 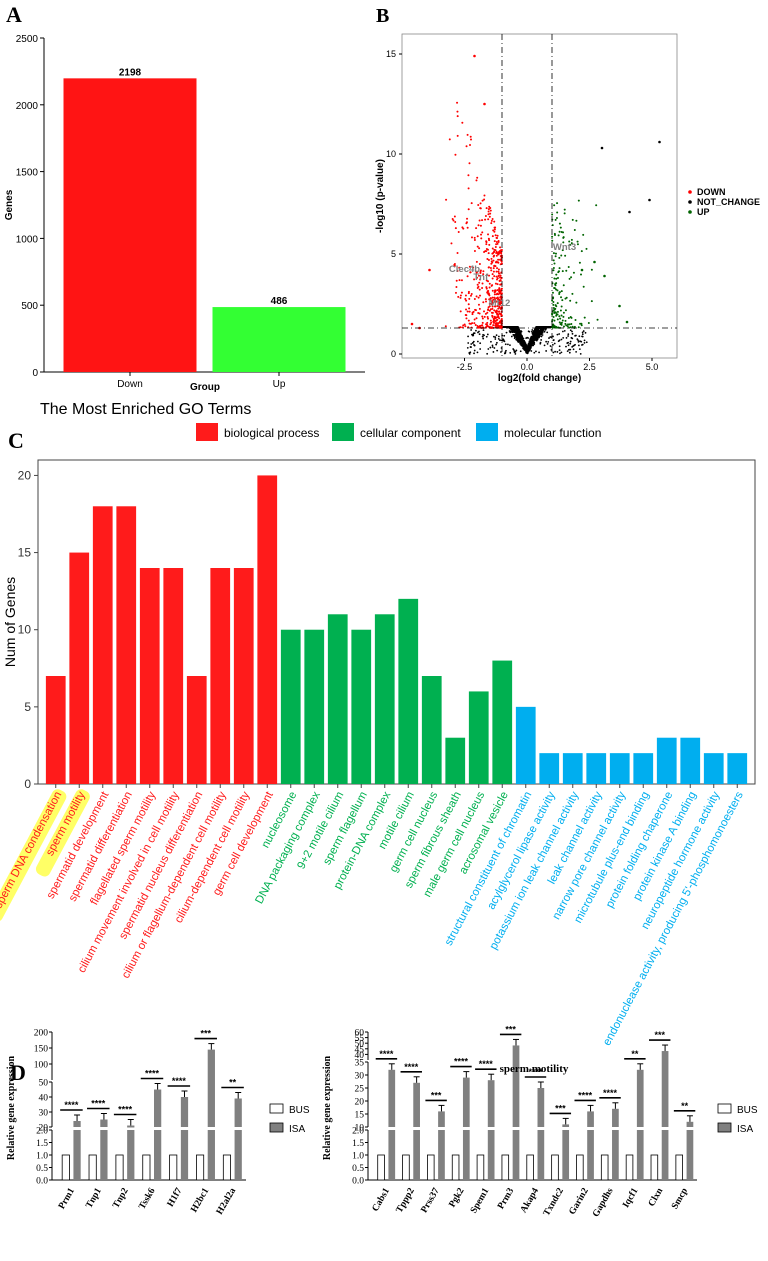 What do you see at coordinates (360, 1077) in the screenshot?
I see `y-tick-label: 30` at bounding box center [360, 1077].